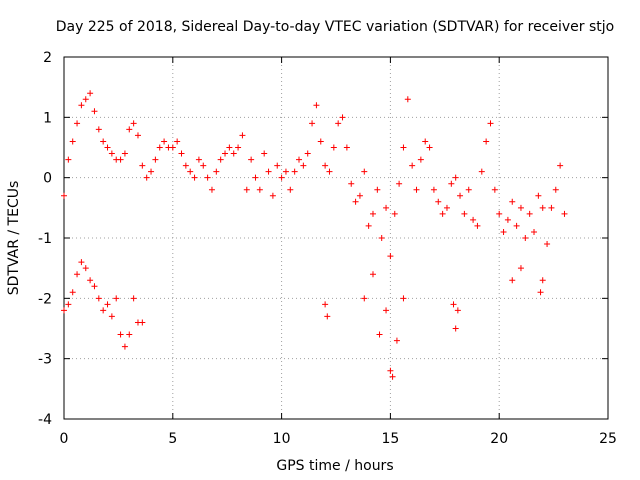  What do you see at coordinates (282, 439) in the screenshot?
I see `x-tick-label: 10` at bounding box center [282, 439].